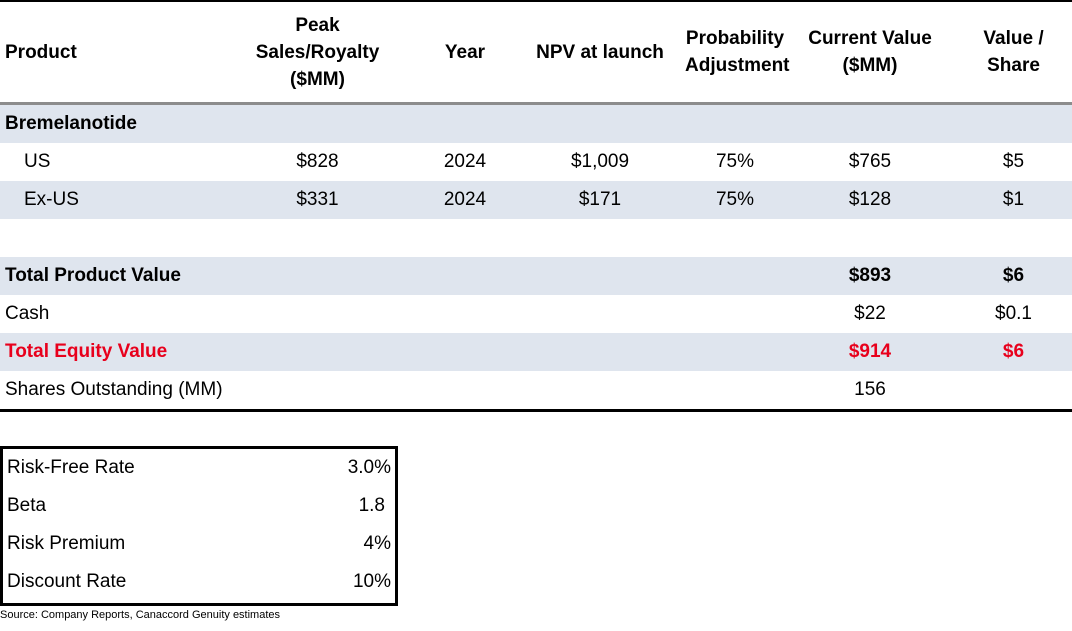 The width and height of the screenshot is (1072, 631). Describe the element at coordinates (737, 53) in the screenshot. I see `header-probability: Probability Adjustment` at that location.